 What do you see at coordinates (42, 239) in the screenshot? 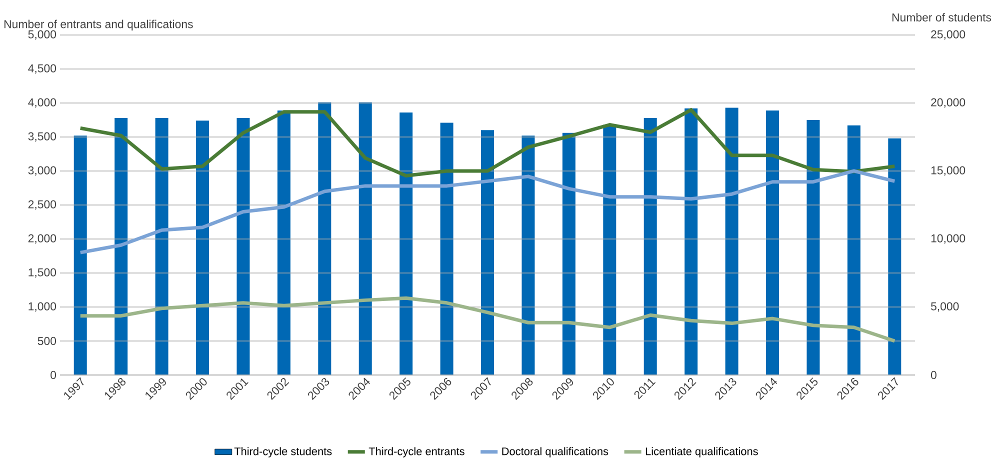
I see `y-tick-label: 2,000` at bounding box center [42, 239].